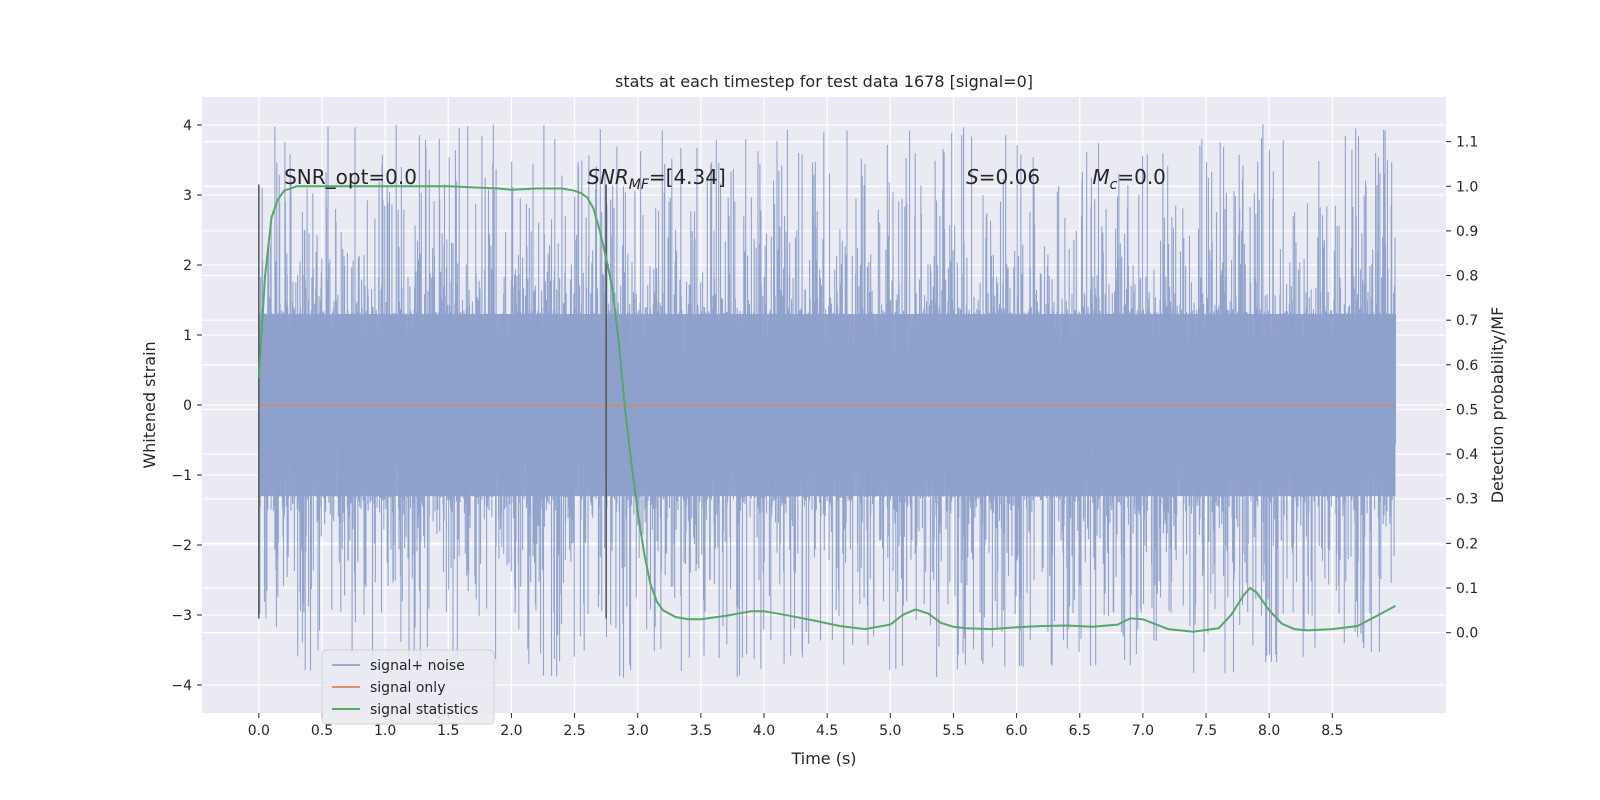  I want to click on legend-label: signal statistics, so click(424, 710).